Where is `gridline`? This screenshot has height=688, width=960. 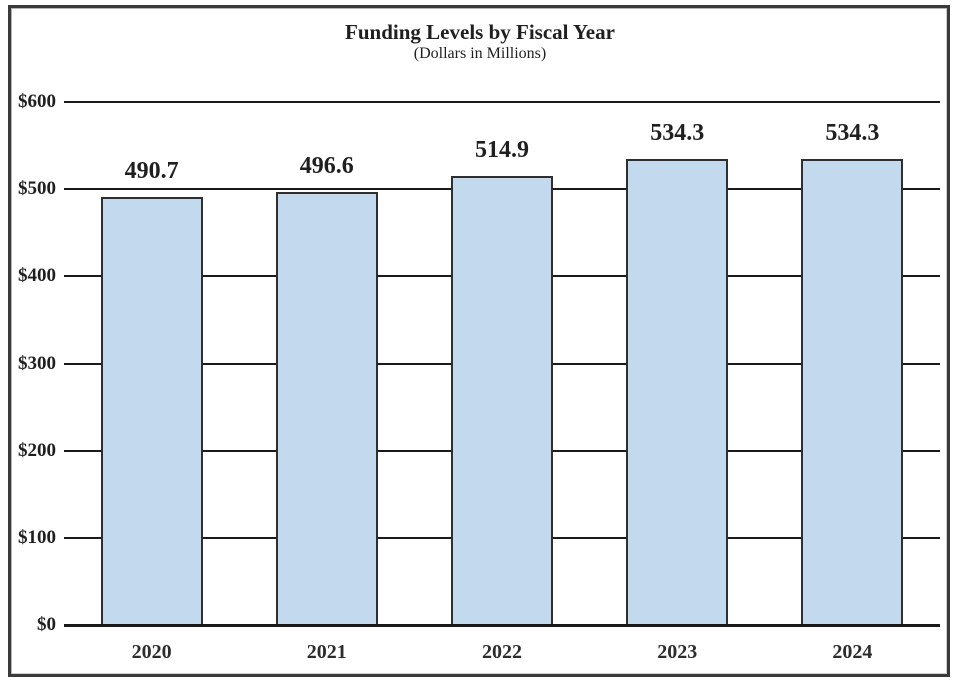
gridline is located at coordinates (502, 102).